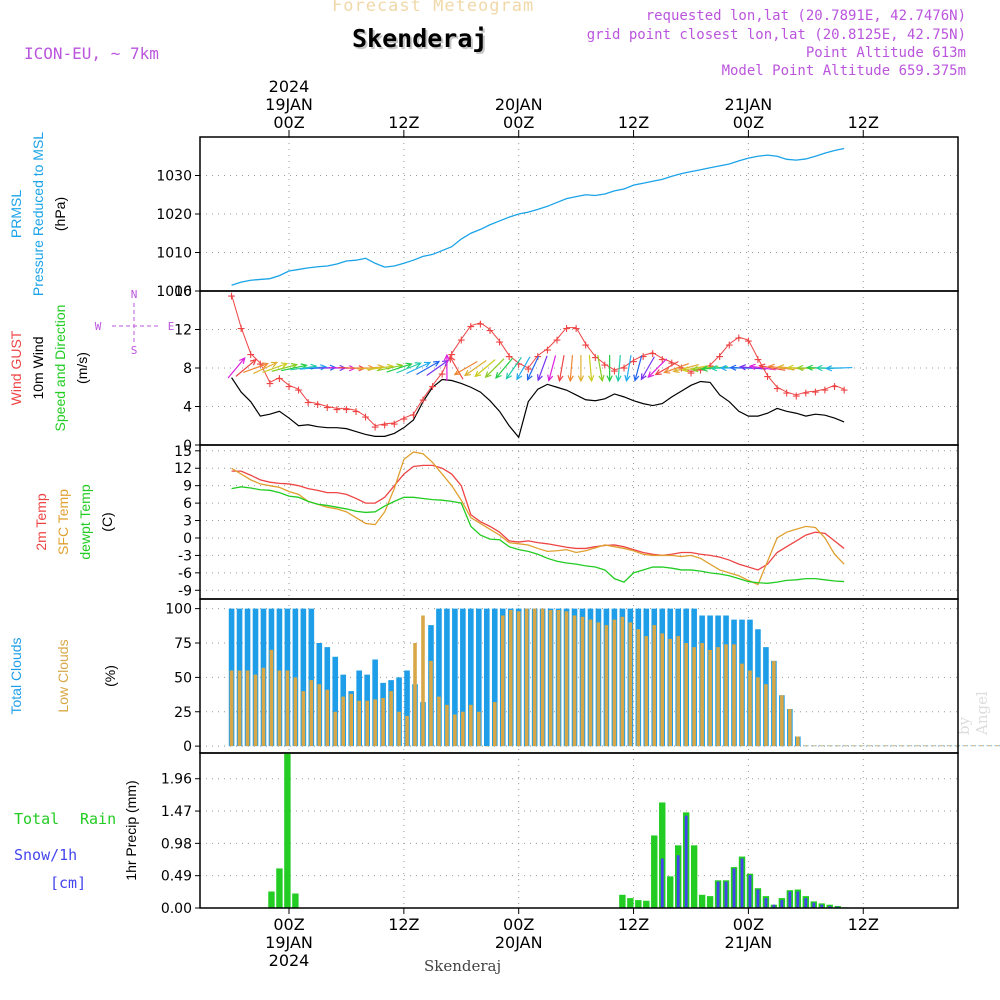 The width and height of the screenshot is (1000, 1000). I want to click on wind-ylabel: 10m Wind, so click(38, 367).